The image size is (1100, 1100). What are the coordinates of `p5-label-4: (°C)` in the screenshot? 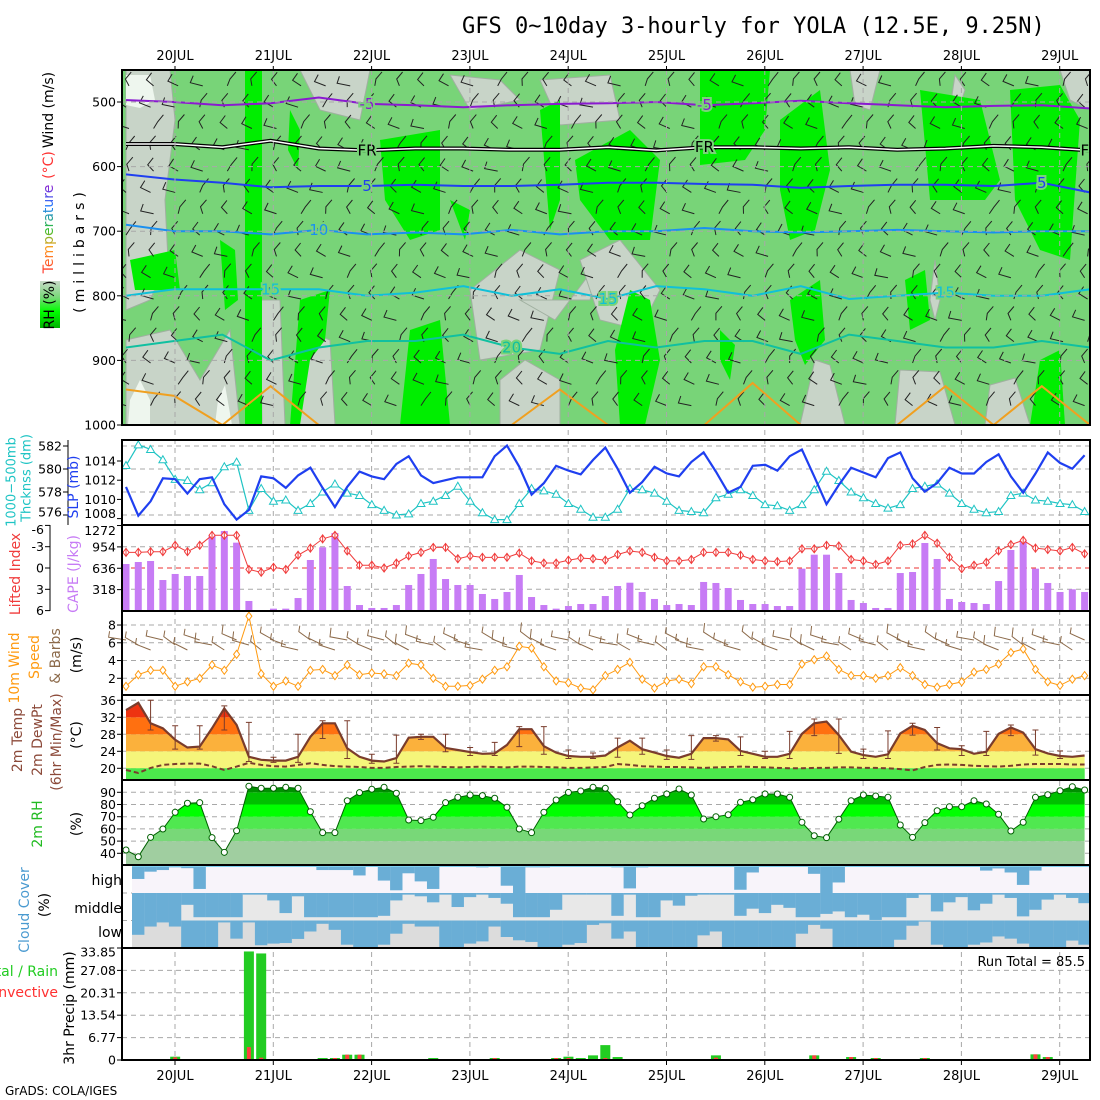 It's located at (77, 735).